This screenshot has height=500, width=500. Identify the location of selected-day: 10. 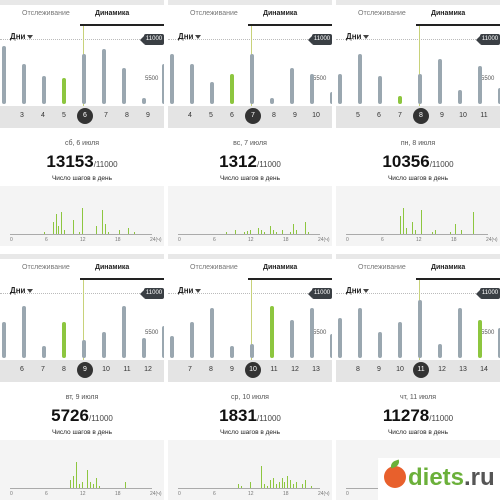
(253, 370).